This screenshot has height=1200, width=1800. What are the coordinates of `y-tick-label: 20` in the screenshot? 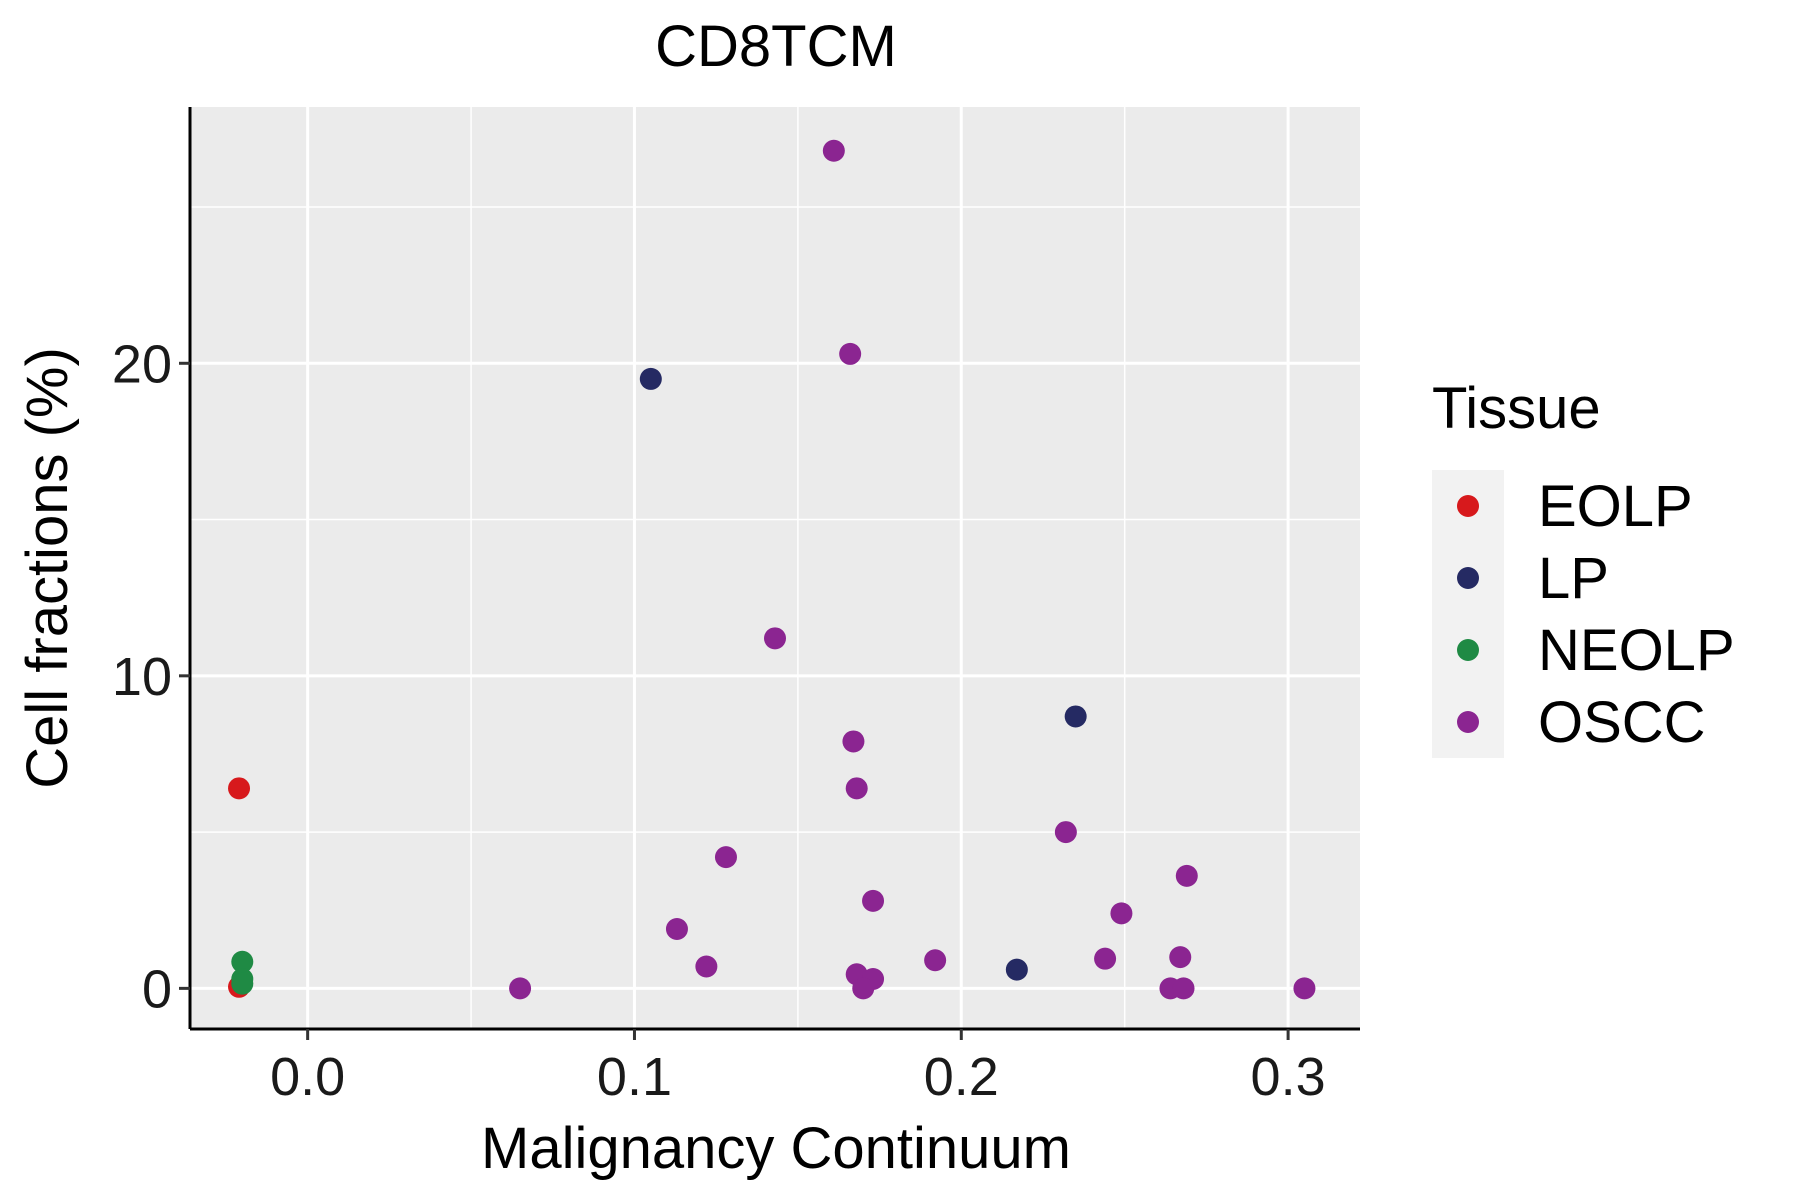 It's located at (142, 364).